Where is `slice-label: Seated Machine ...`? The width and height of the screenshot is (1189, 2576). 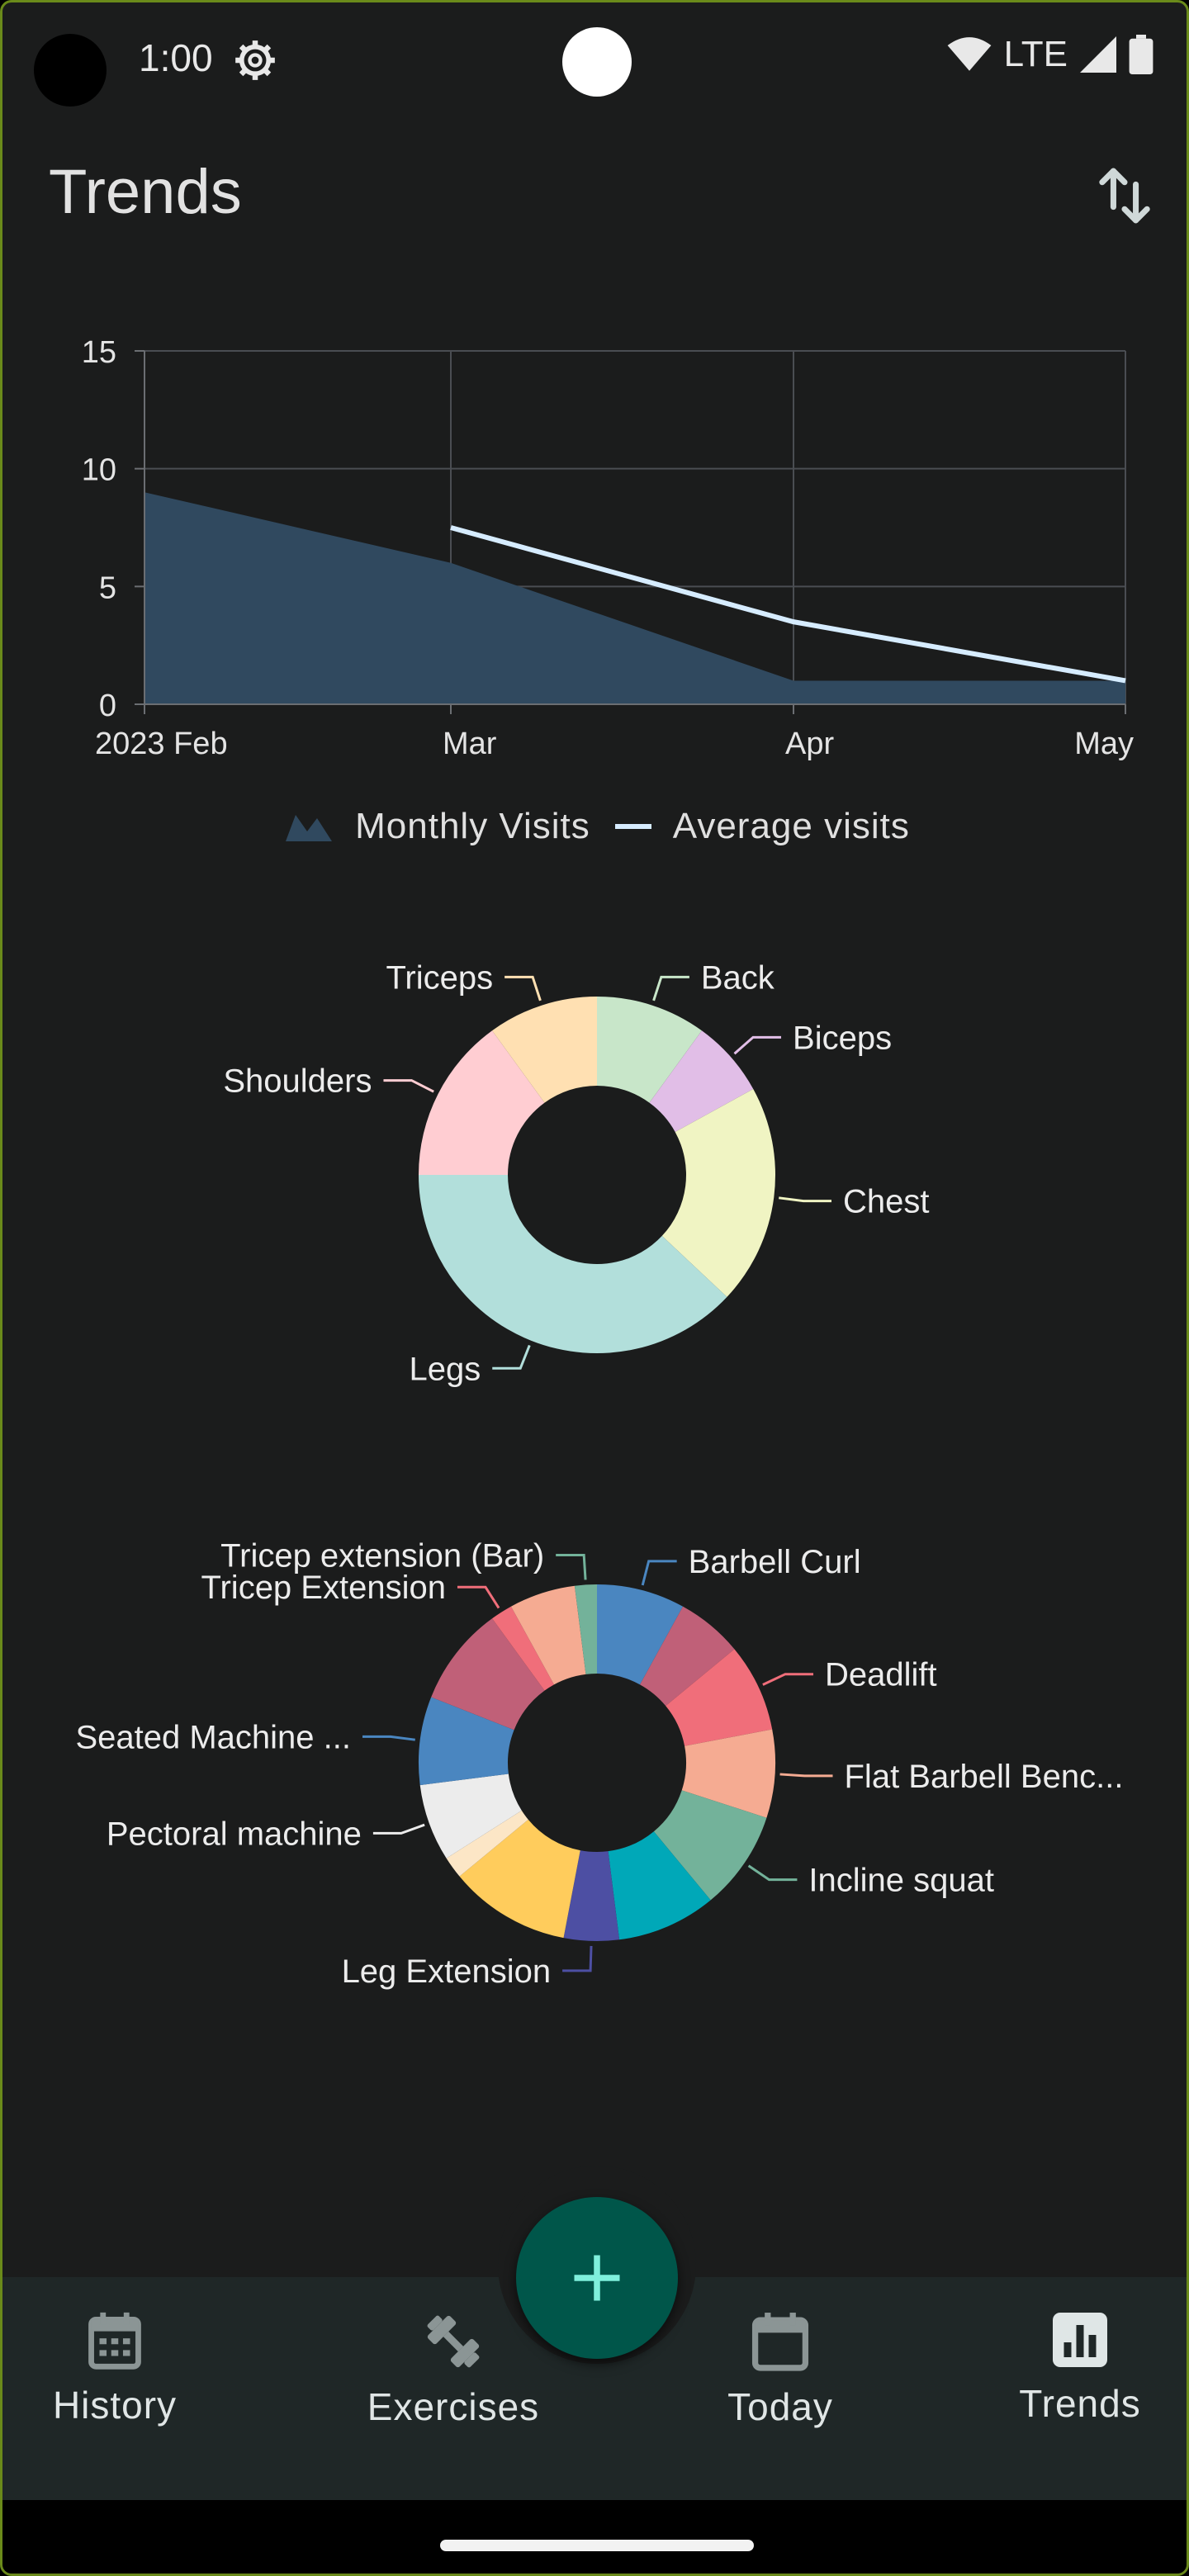
slice-label: Seated Machine ... is located at coordinates (213, 1737).